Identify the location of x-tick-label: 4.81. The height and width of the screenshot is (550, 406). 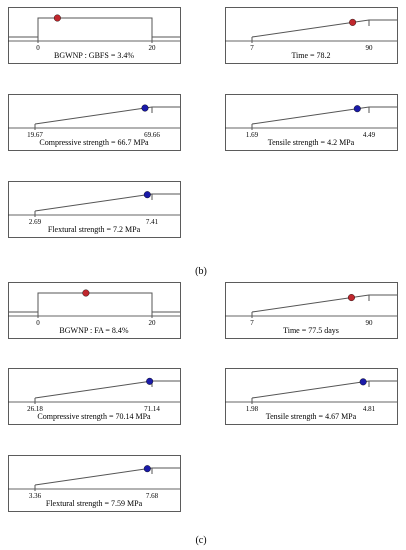
(369, 409).